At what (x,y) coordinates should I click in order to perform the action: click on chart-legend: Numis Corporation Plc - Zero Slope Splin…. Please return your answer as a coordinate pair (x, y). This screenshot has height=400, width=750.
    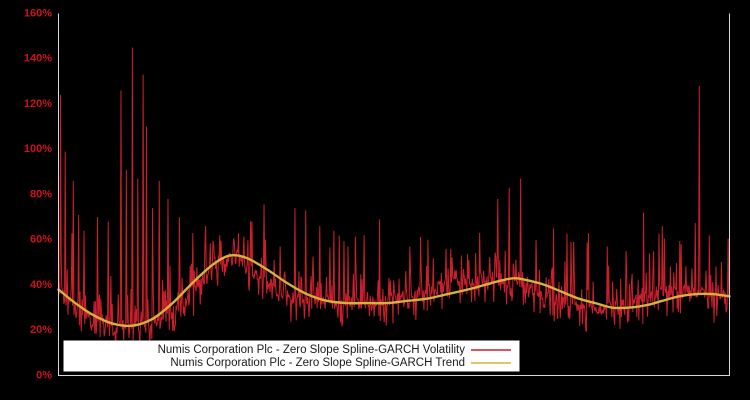
    Looking at the image, I should click on (291, 356).